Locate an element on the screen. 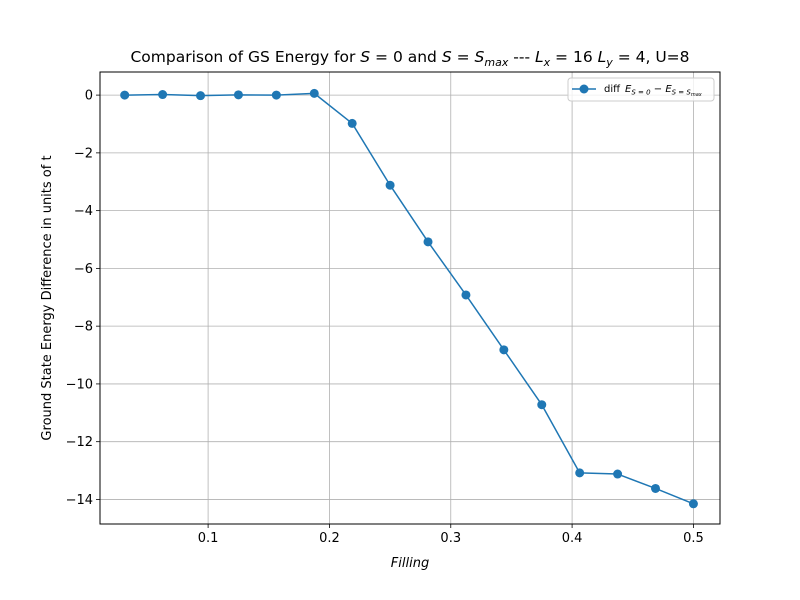 This screenshot has width=800, height=600. y-tick-label: −8 is located at coordinates (83, 327).